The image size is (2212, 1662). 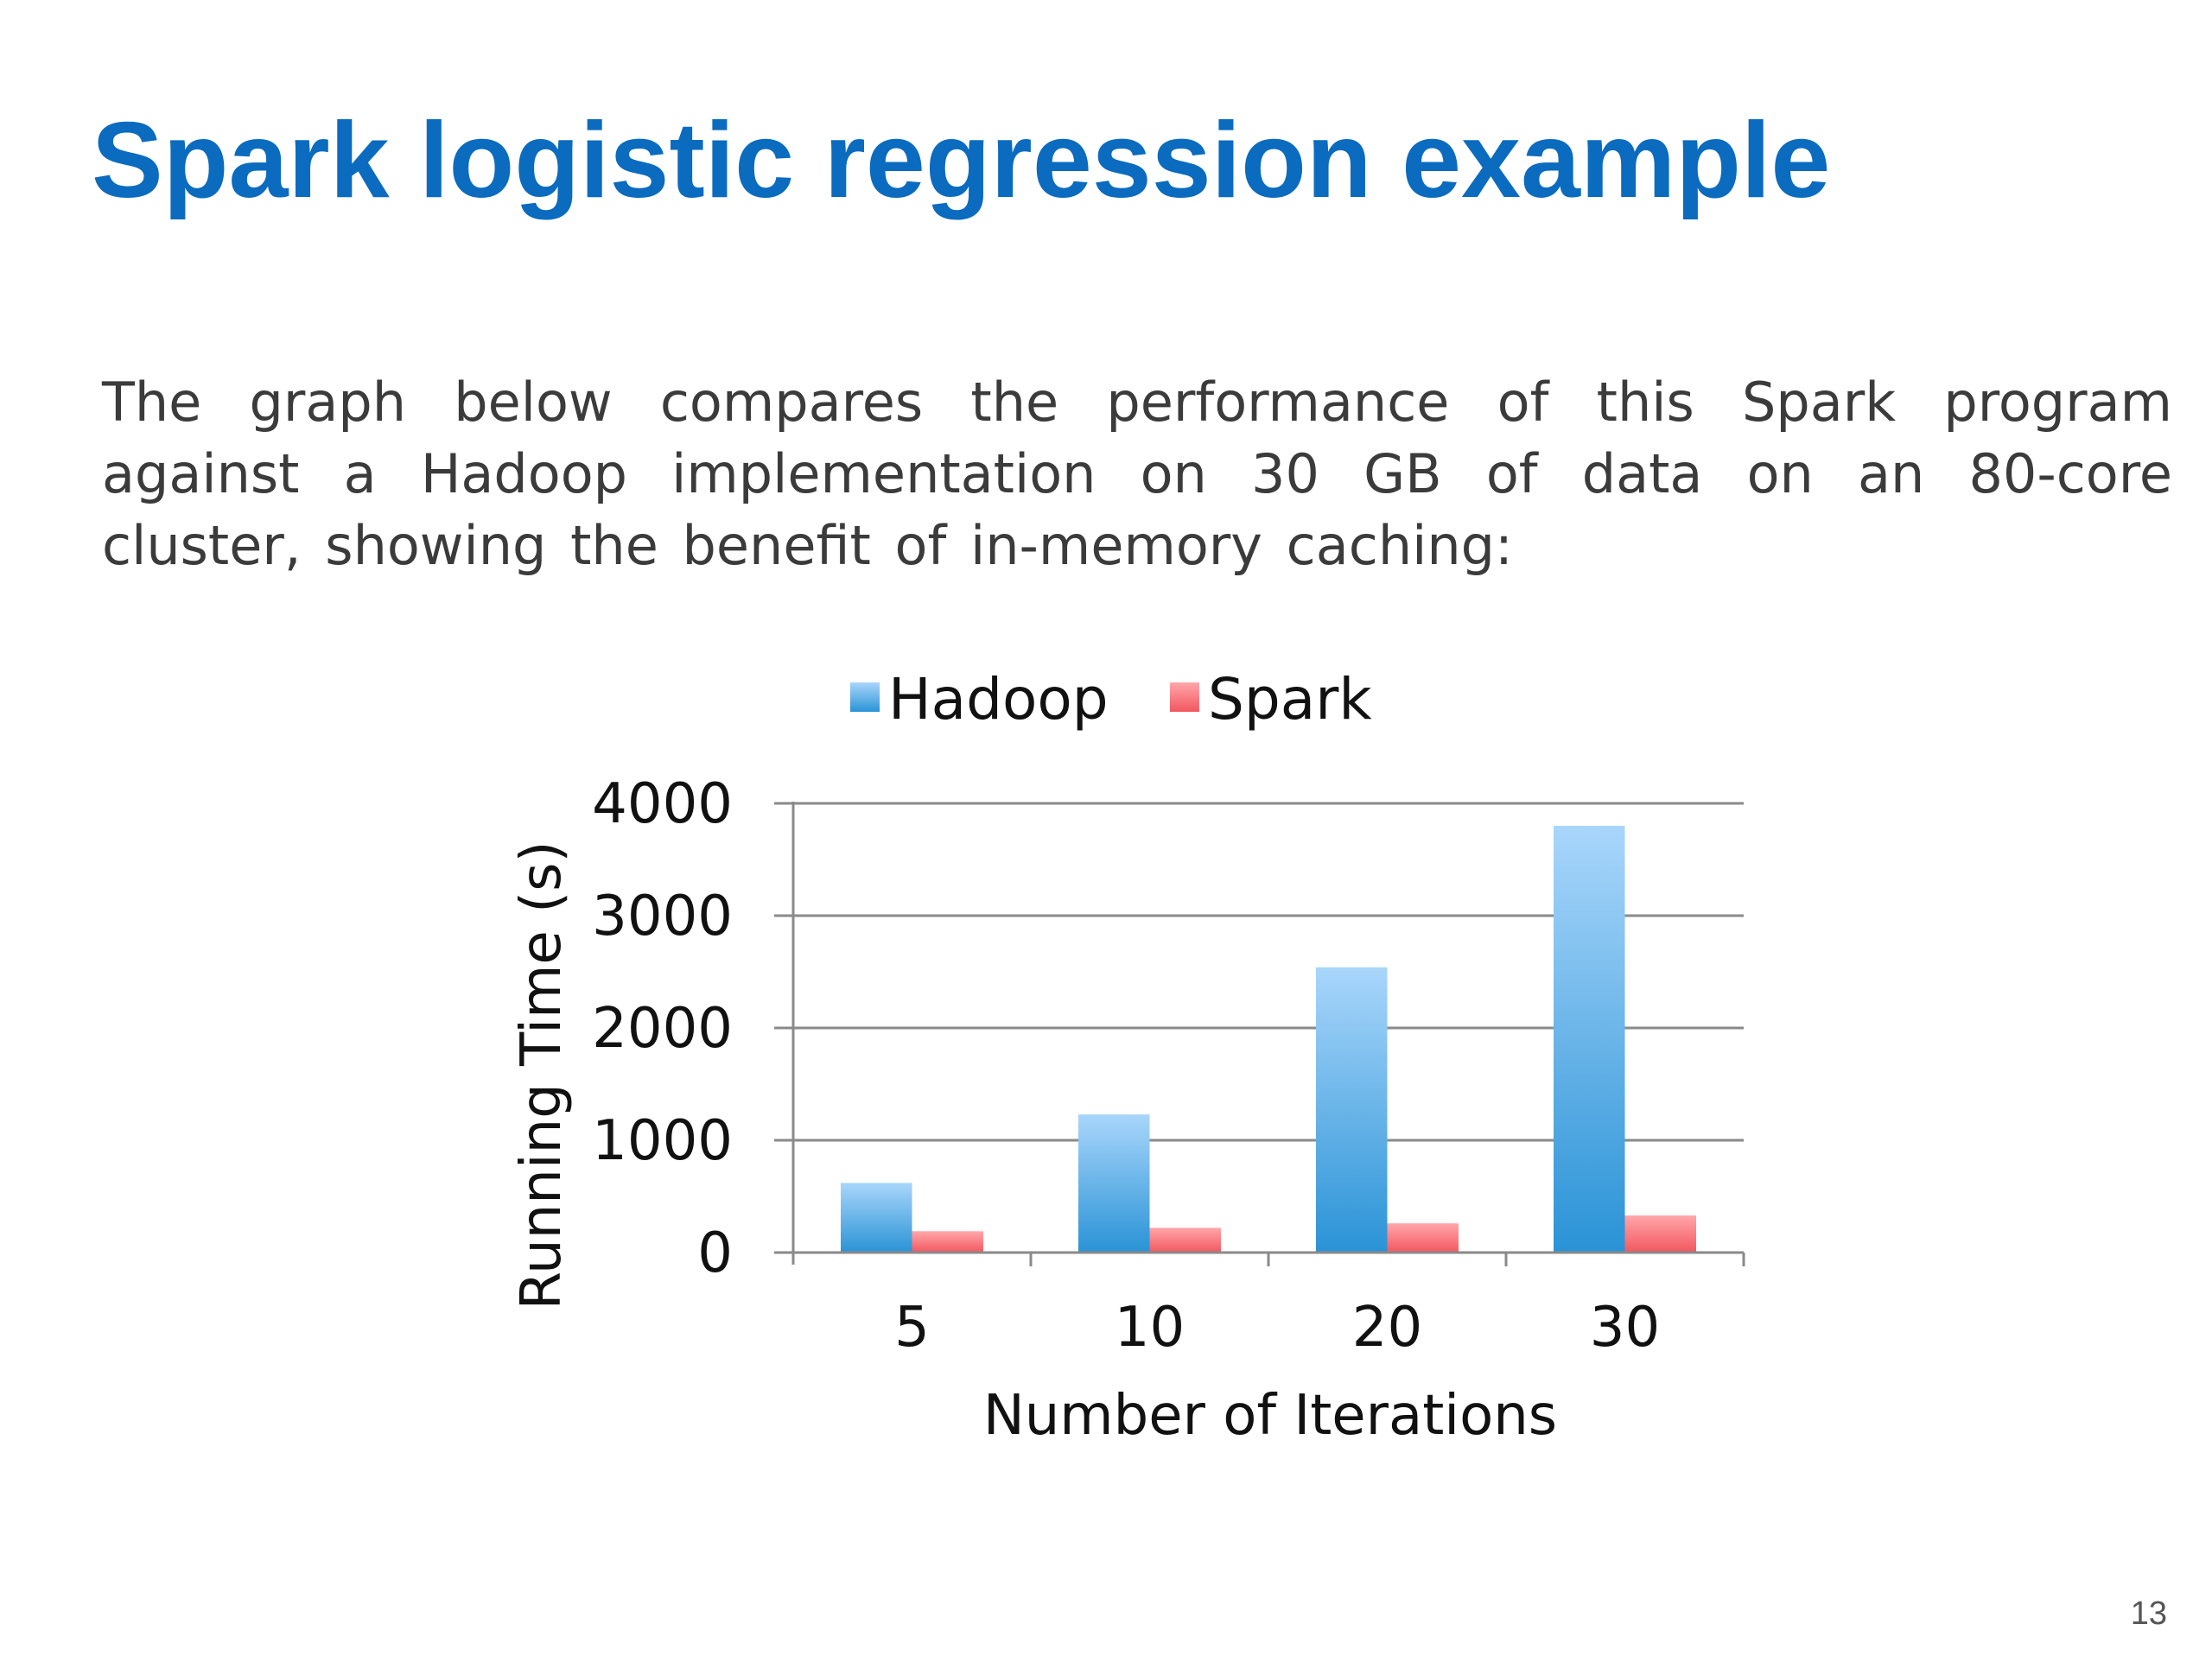 What do you see at coordinates (715, 1253) in the screenshot?
I see `y-tick-label: 0` at bounding box center [715, 1253].